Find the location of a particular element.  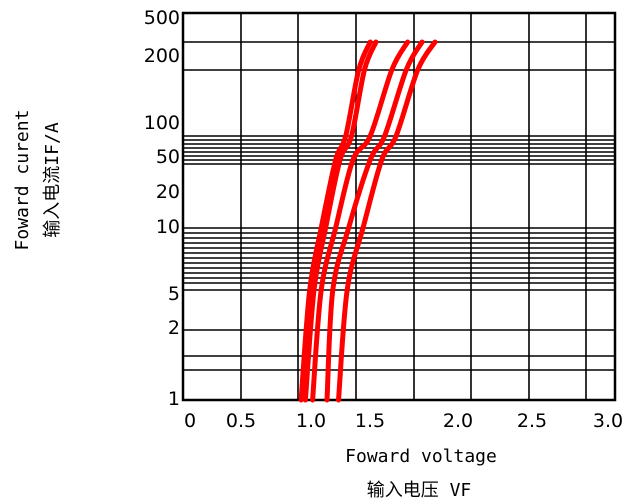

x-axis-title: Foward voltage is located at coordinates (421, 456).